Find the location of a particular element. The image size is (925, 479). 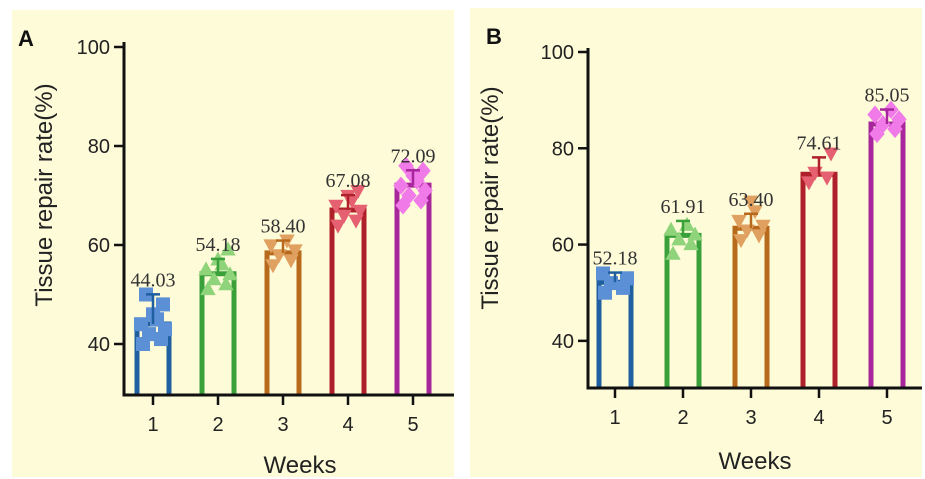

data-label: 85.05 is located at coordinates (887, 96).